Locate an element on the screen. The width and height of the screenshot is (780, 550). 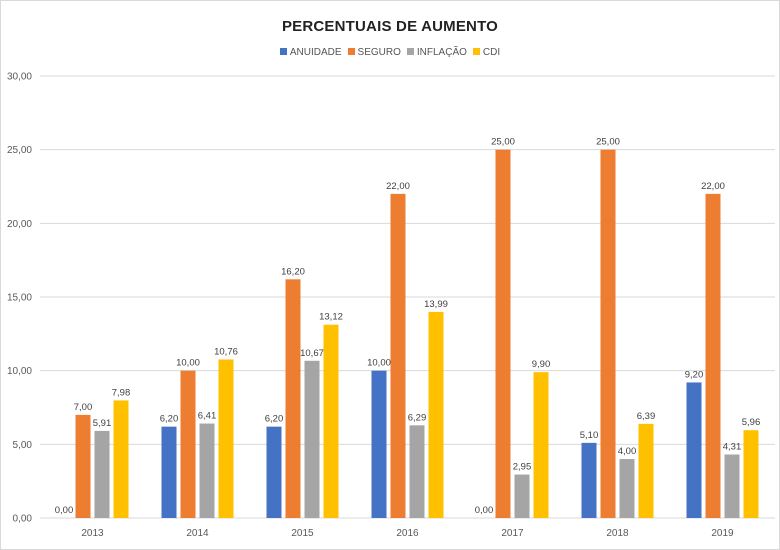
data-label: 5,91 is located at coordinates (102, 423).